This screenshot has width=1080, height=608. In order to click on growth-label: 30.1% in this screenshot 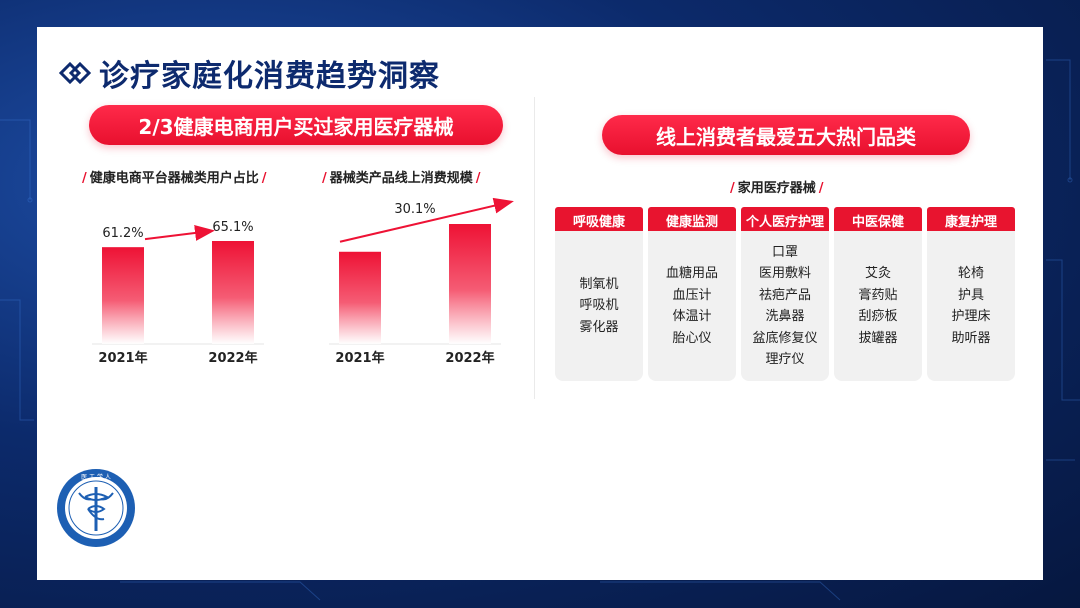, I will do `click(414, 209)`.